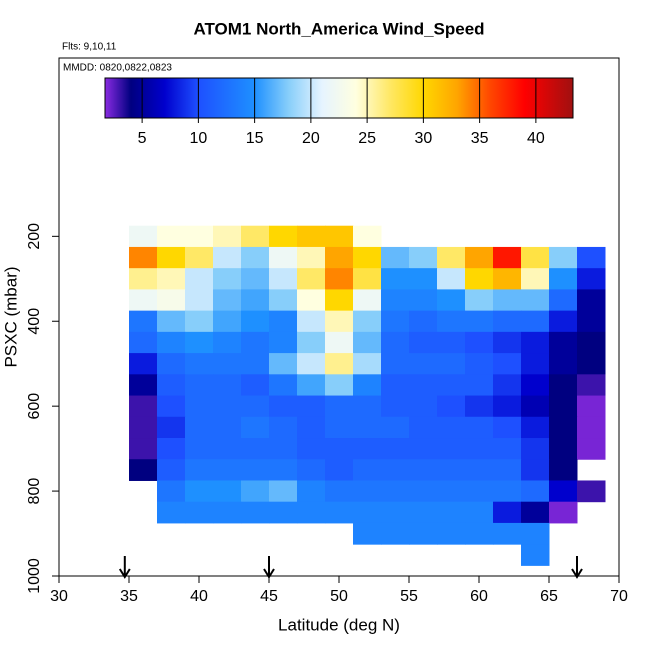  I want to click on y-tick-label: 1000, so click(34, 576).